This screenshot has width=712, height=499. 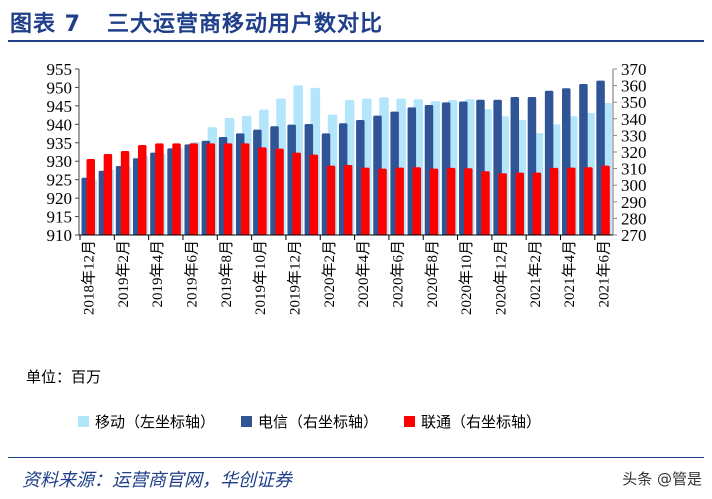 I want to click on right-tick-label: 360, so click(x=634, y=86).